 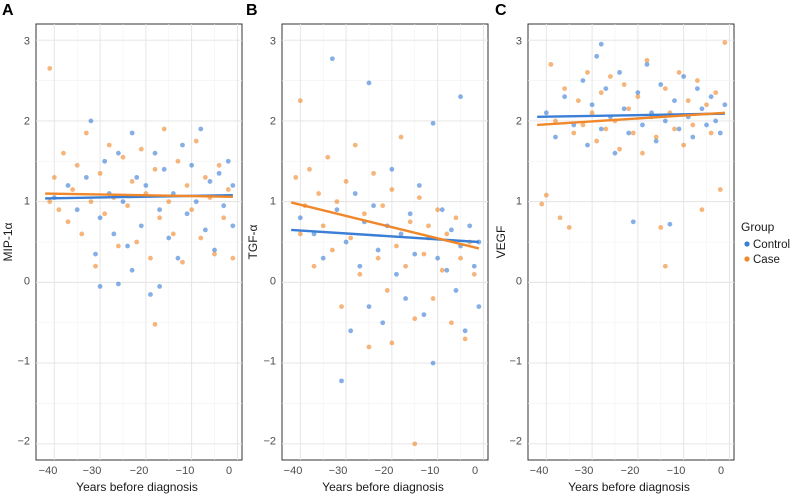 What do you see at coordinates (8, 10) in the screenshot?
I see `panel-a-letter: A` at bounding box center [8, 10].